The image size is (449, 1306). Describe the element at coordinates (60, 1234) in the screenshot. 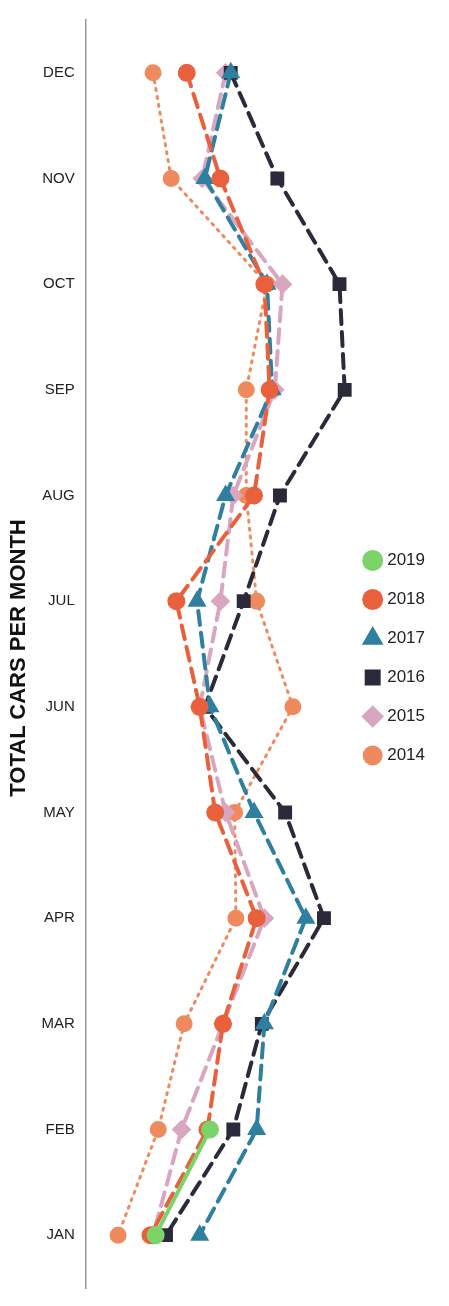

I see `y-tick-label: JAN` at that location.